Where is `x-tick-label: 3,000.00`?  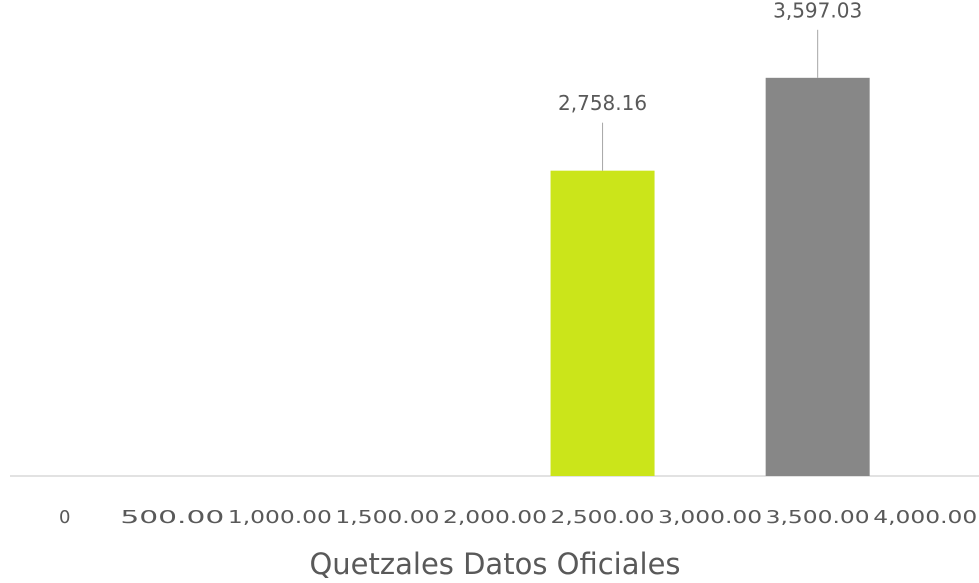 x-tick-label: 3,000.00 is located at coordinates (710, 517).